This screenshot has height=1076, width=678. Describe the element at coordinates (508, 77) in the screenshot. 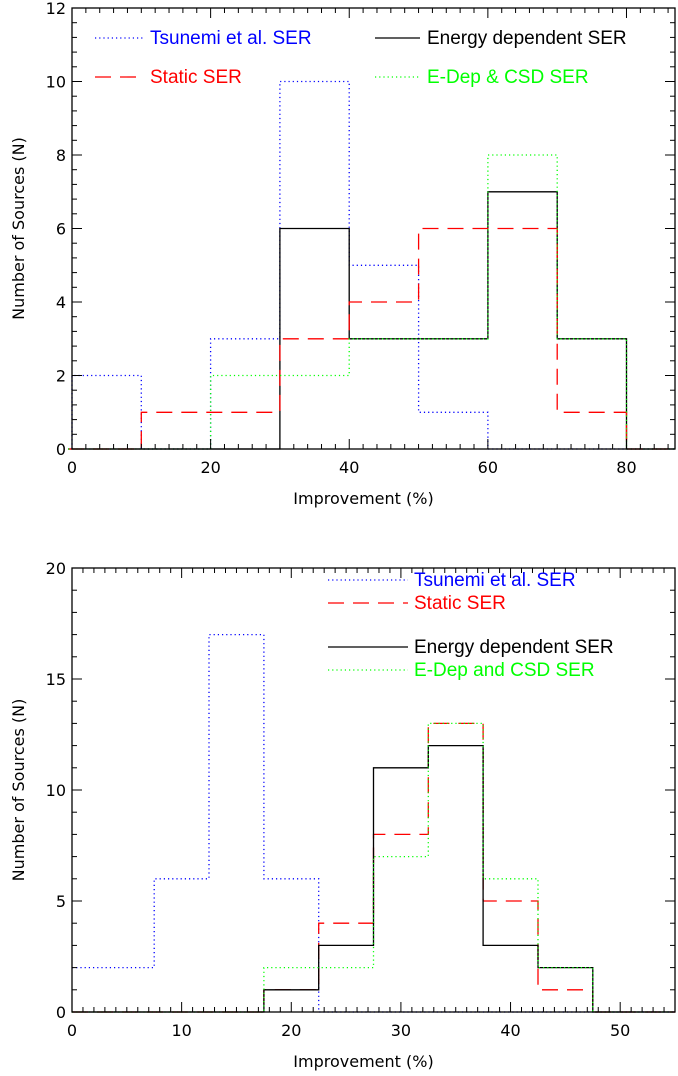

I see `legend-label-4: E-Dep & CSD SER` at that location.